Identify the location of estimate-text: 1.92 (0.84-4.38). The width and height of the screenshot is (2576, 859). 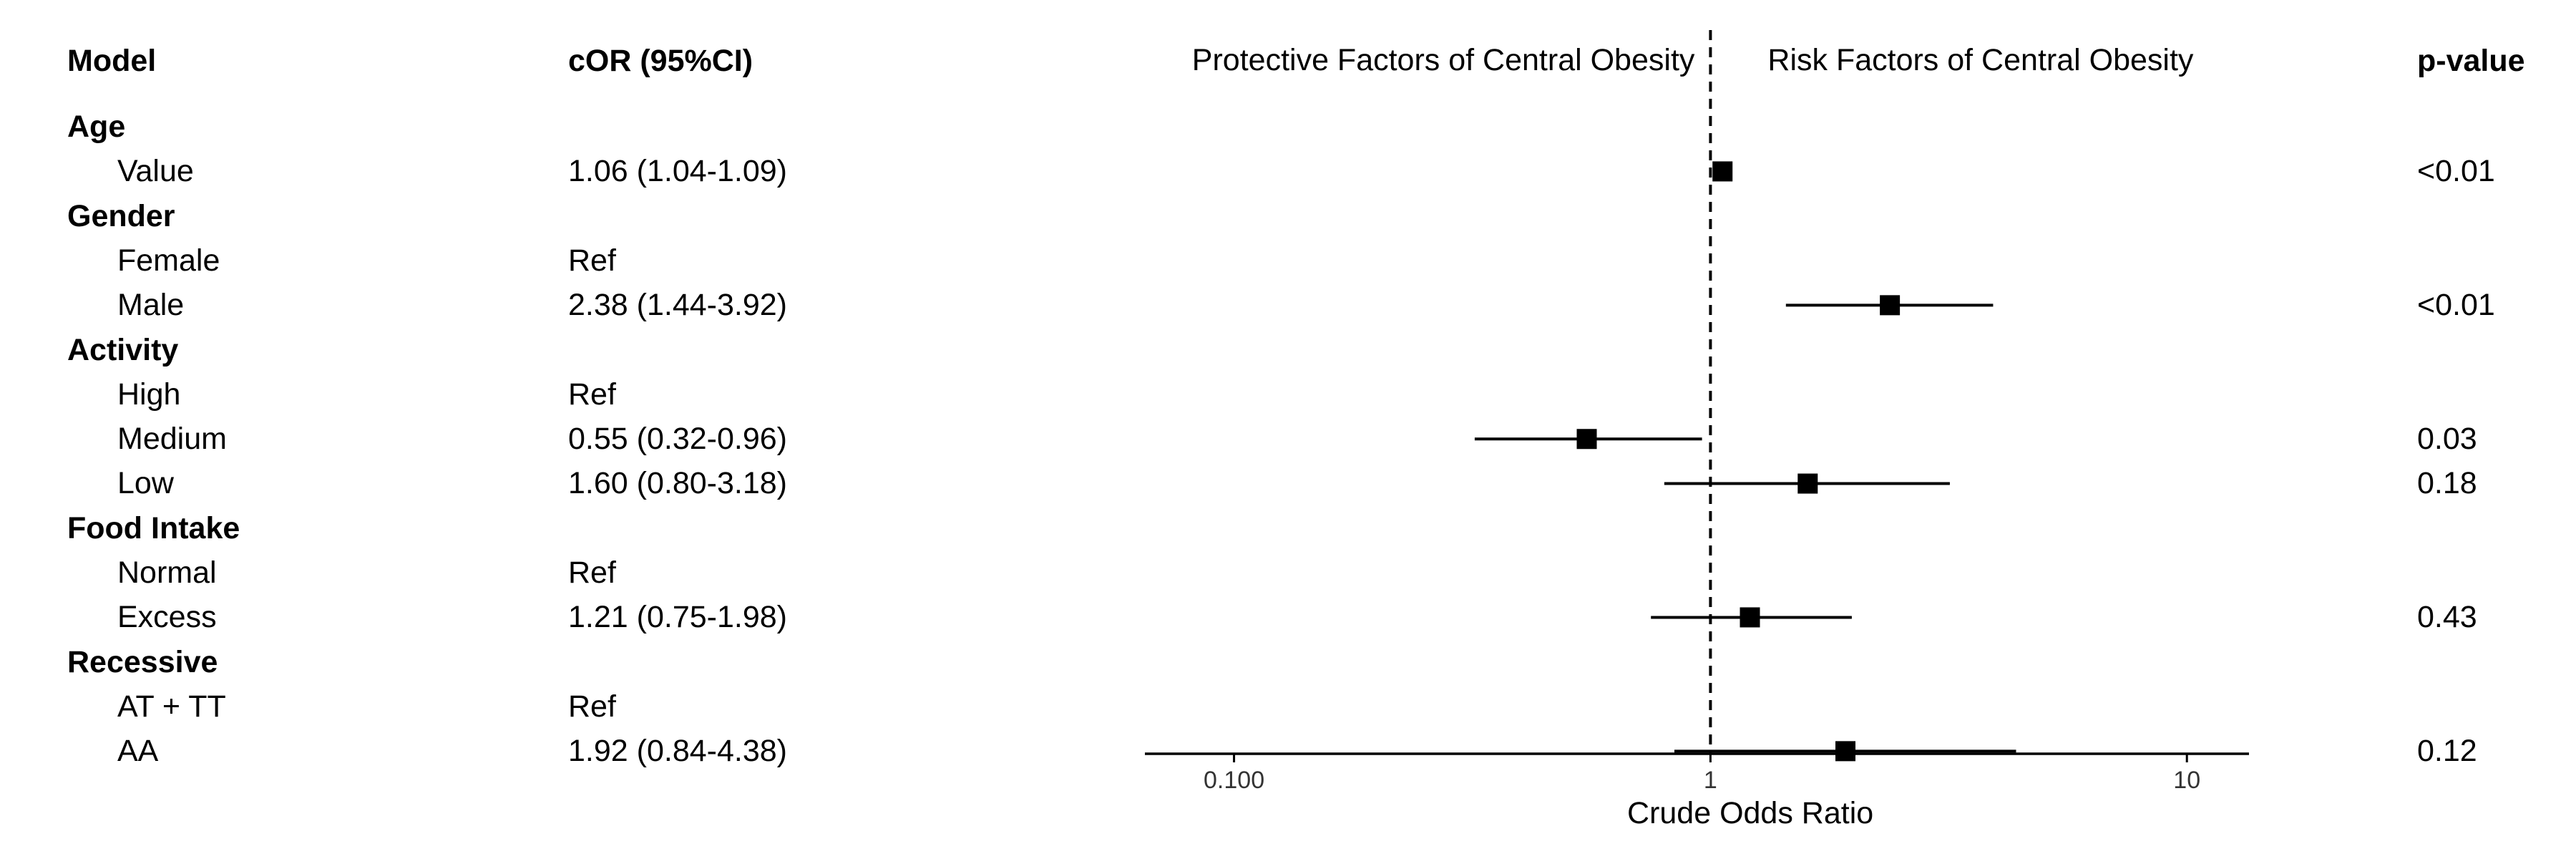
(677, 751).